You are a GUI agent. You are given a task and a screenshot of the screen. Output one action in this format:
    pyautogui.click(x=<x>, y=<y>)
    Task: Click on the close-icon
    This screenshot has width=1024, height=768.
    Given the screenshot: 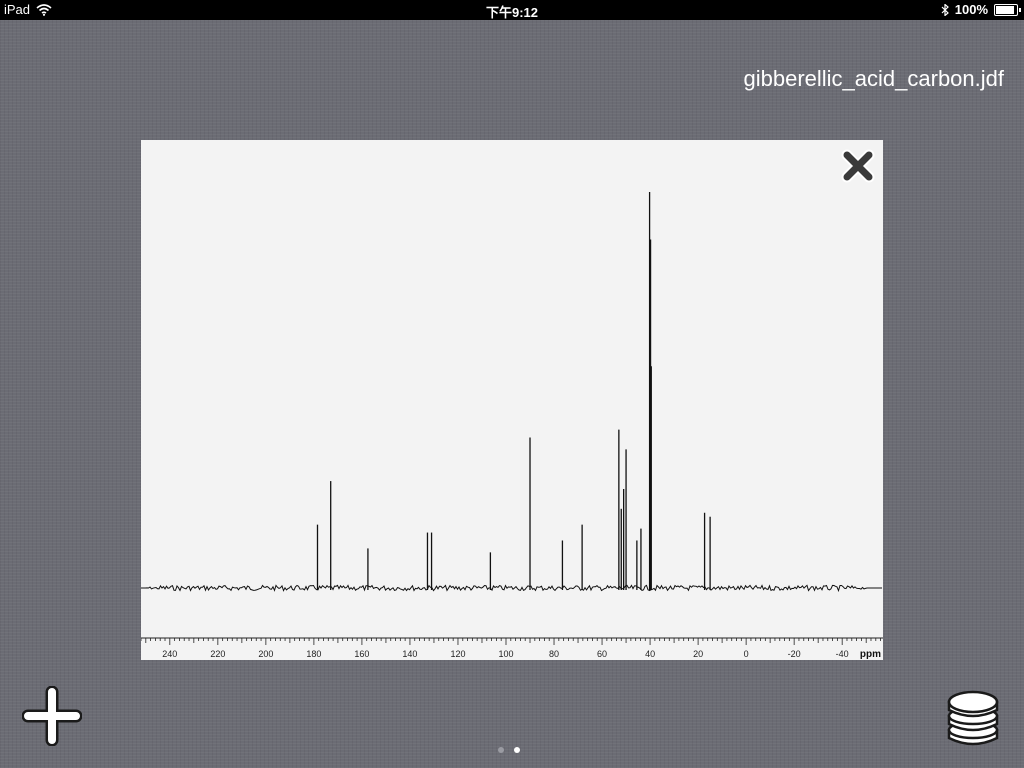 What is the action you would take?
    pyautogui.click(x=858, y=166)
    